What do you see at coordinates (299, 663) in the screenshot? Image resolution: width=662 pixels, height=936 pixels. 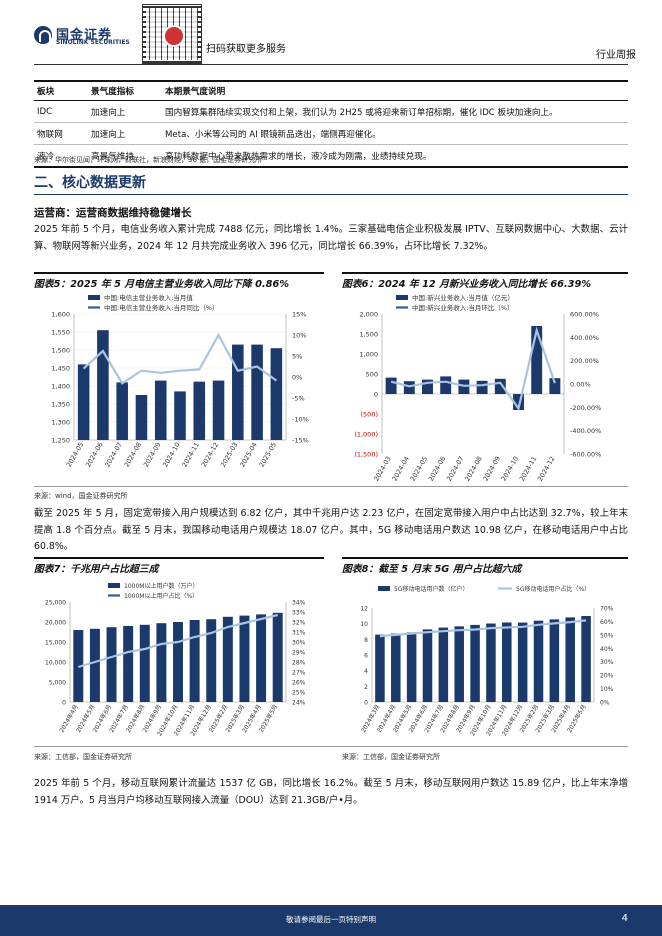 I see `y-tick-label-right: 28%` at bounding box center [299, 663].